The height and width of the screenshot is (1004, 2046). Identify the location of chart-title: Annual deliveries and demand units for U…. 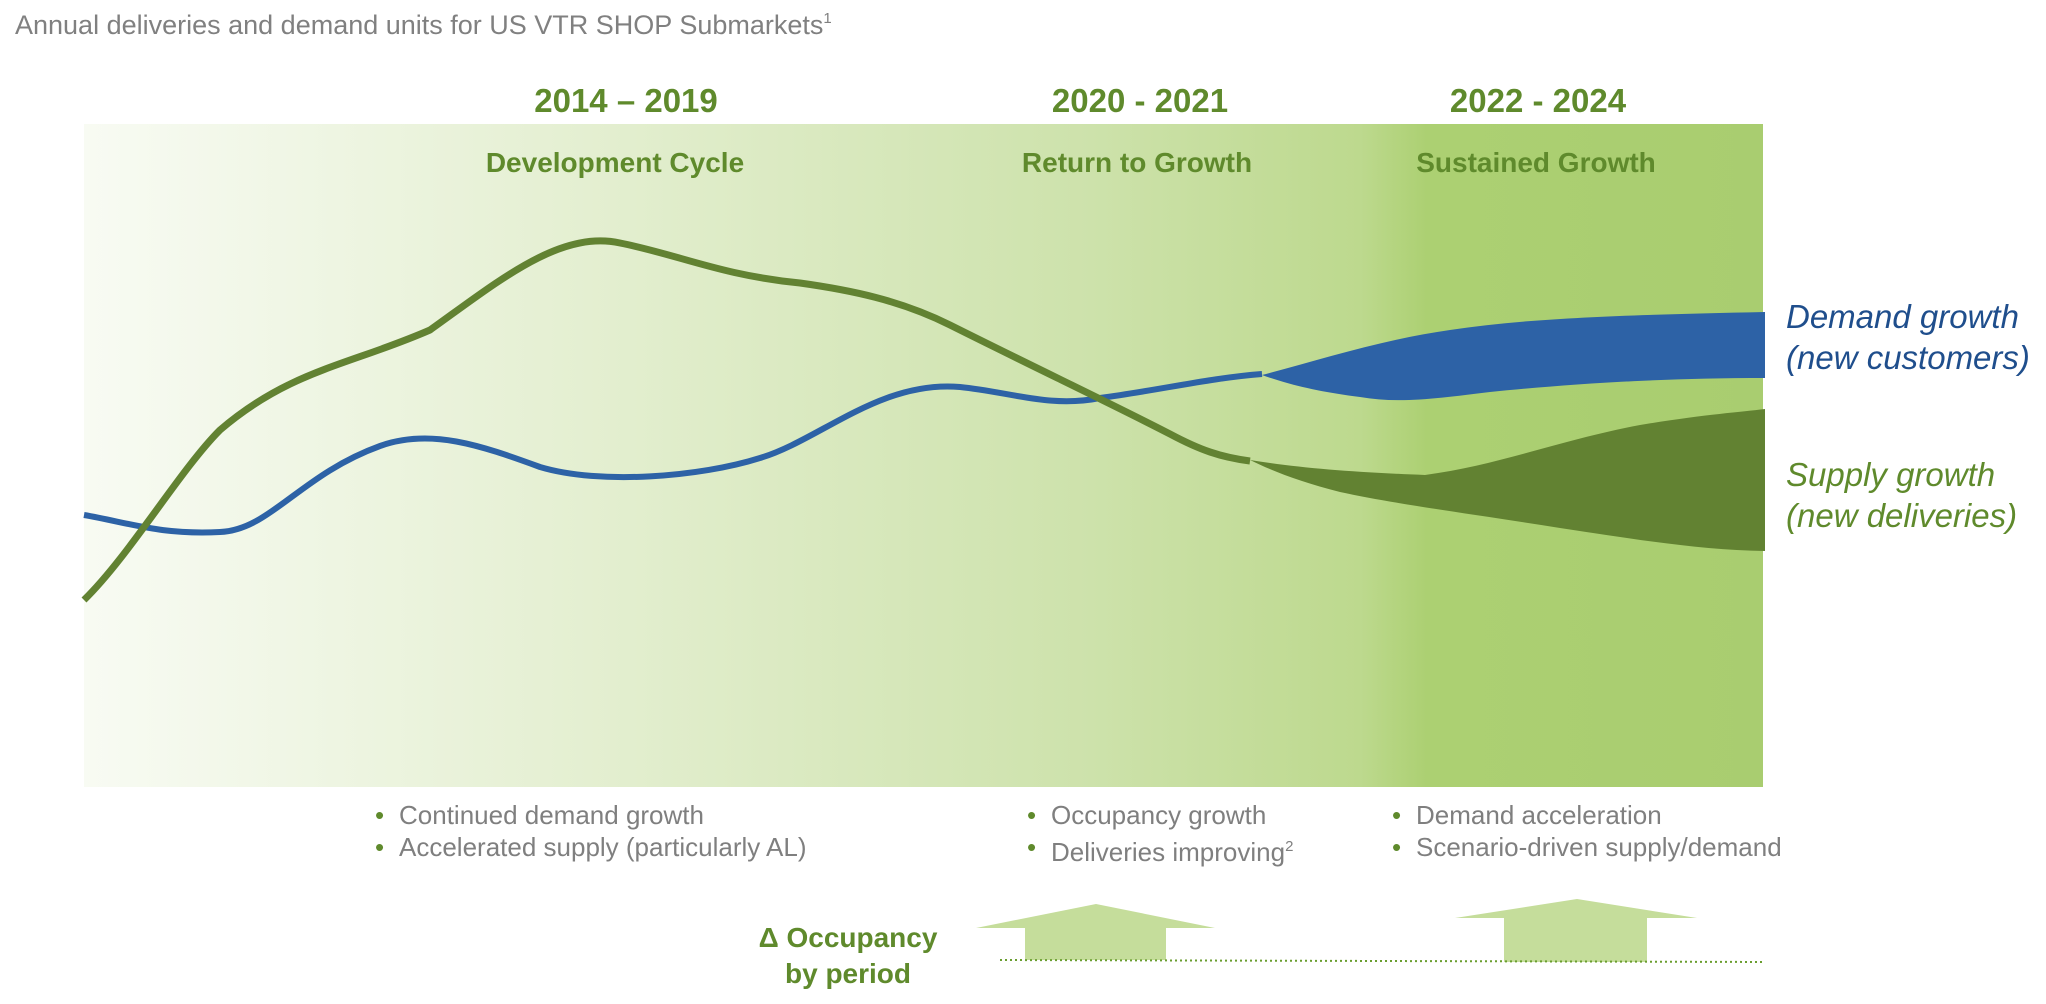
(423, 25).